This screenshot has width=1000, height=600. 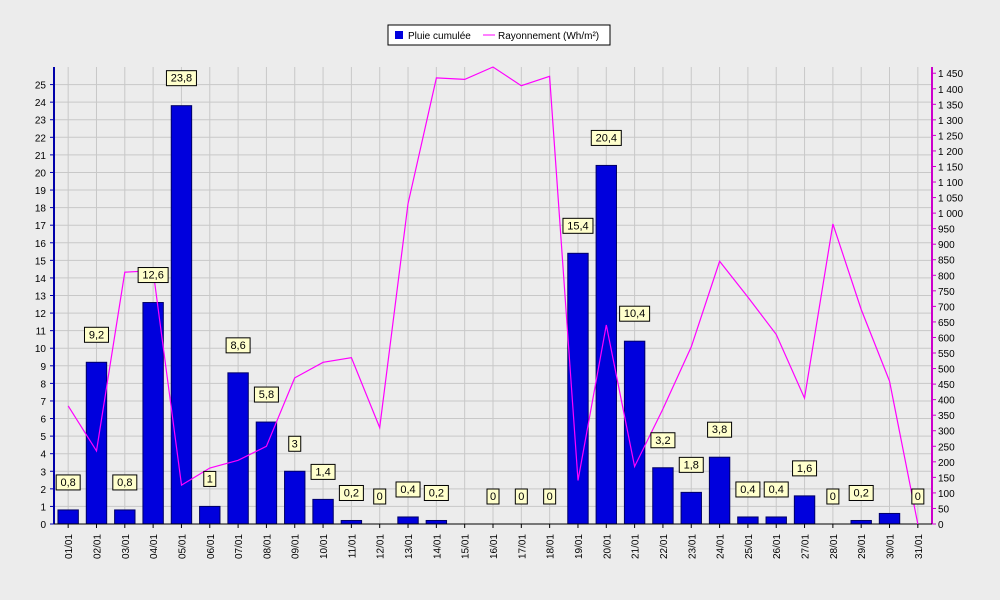 What do you see at coordinates (946, 478) in the screenshot?
I see `y2-tick-label: 150` at bounding box center [946, 478].